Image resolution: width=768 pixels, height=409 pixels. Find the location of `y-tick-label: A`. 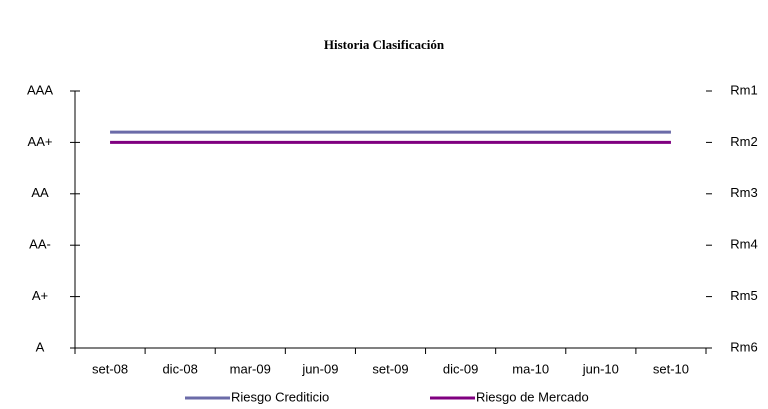

y-tick-label: A is located at coordinates (40, 346).